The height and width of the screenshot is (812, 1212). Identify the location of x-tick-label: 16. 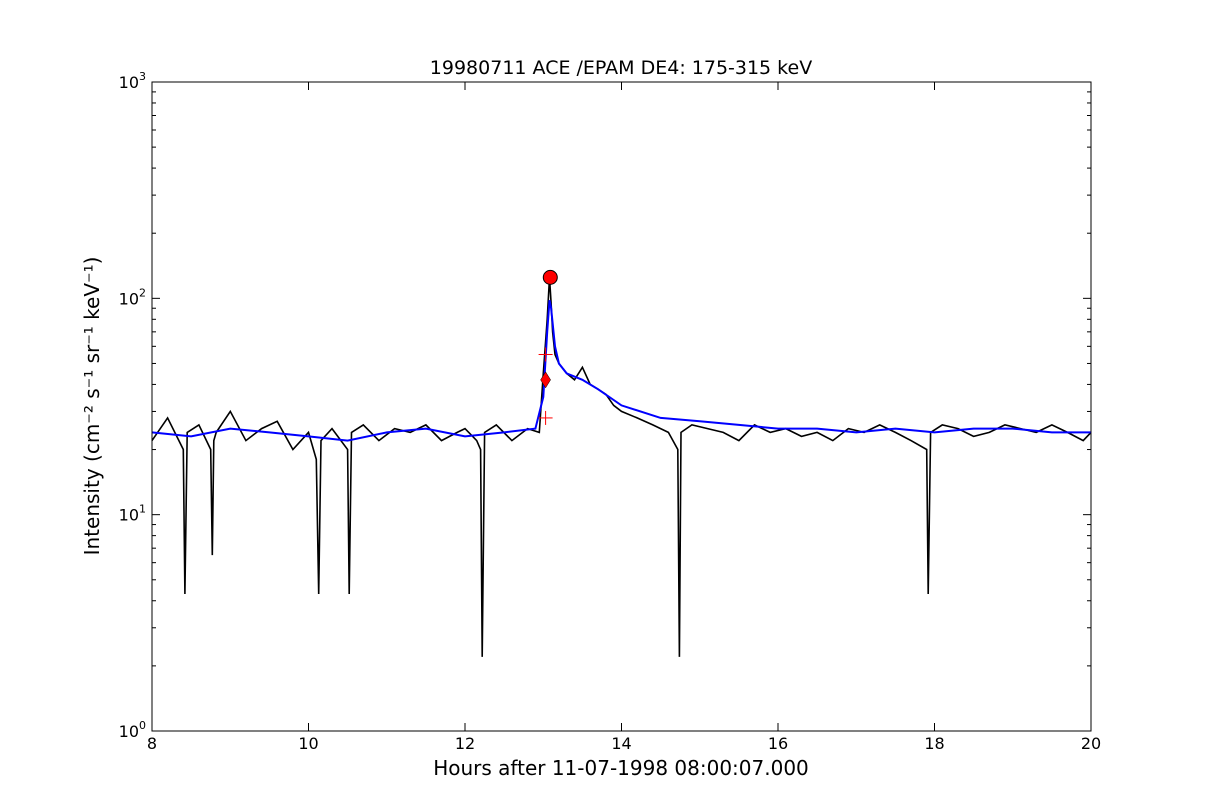
(778, 743).